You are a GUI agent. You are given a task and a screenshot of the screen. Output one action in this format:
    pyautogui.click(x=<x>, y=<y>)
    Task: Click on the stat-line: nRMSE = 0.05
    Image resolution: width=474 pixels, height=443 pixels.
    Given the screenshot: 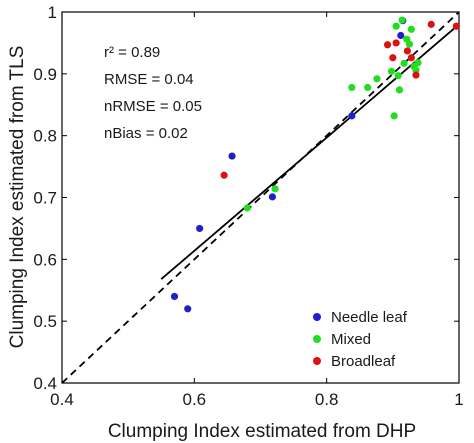 What is the action you would take?
    pyautogui.click(x=153, y=106)
    